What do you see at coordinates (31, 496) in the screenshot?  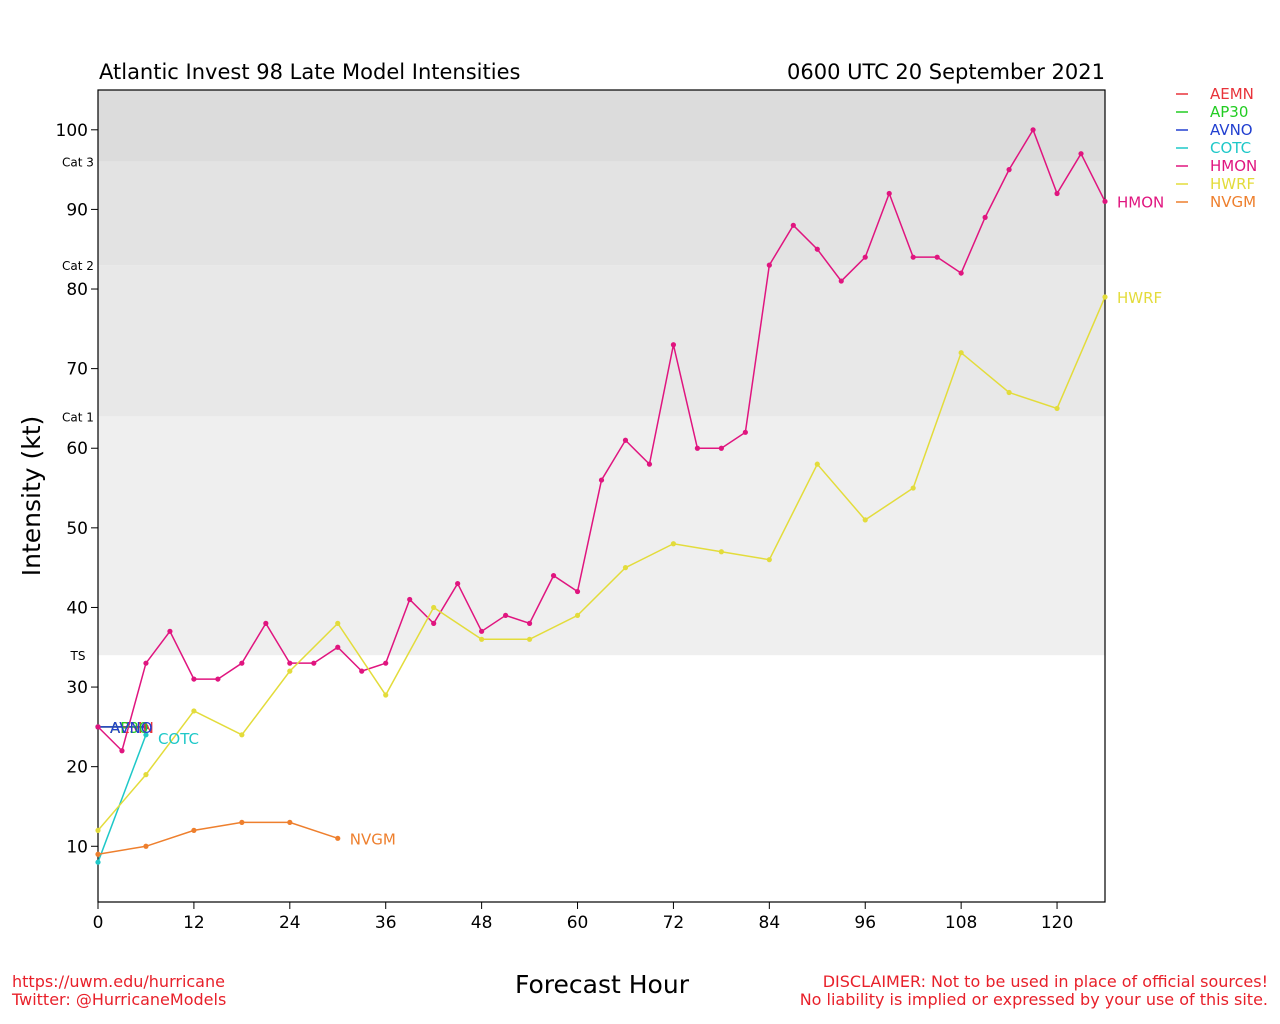 I see `y-axis-label: Intensity (kt)` at bounding box center [31, 496].